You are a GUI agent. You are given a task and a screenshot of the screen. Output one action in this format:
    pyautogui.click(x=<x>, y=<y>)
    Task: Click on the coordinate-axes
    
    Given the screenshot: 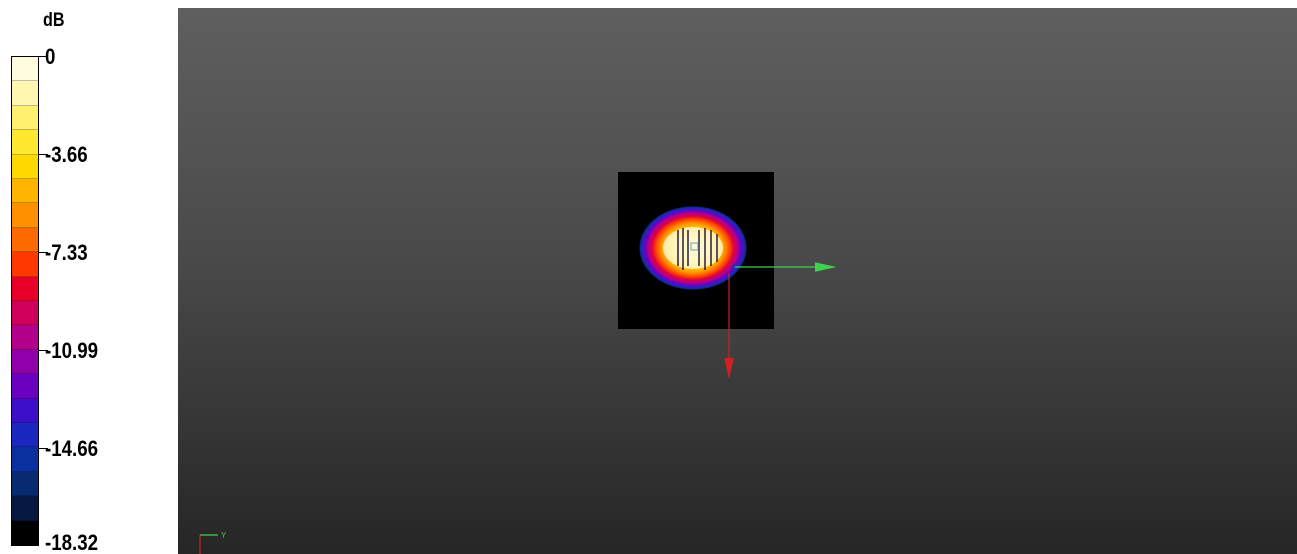 What is the action you would take?
    pyautogui.click(x=780, y=321)
    